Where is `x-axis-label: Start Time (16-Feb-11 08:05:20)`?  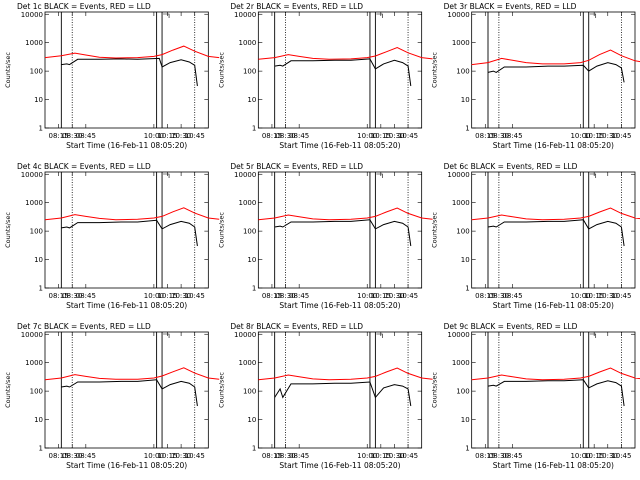
x-axis-label: Start Time (16-Feb-11 08:05:20) is located at coordinates (553, 145).